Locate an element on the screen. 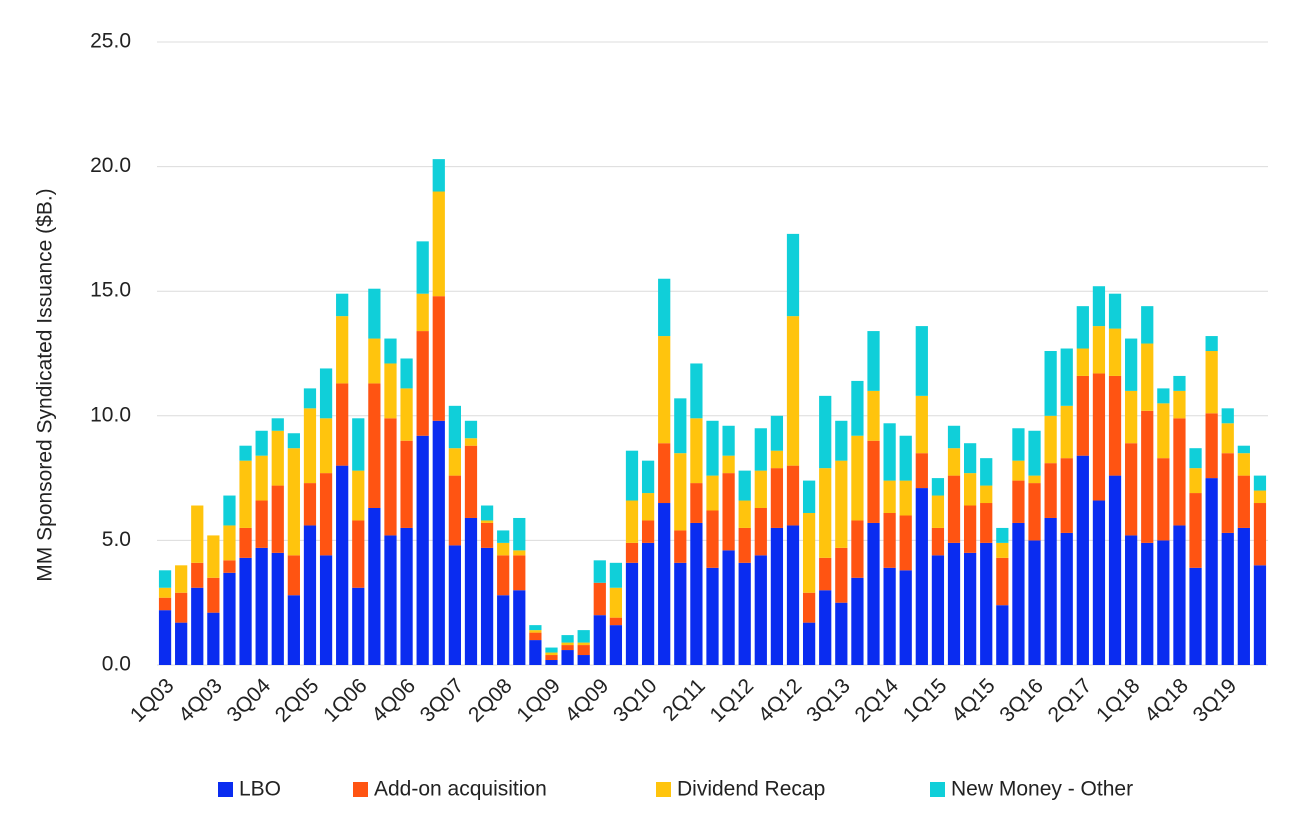  legend-label: Dividend Recap is located at coordinates (751, 789).